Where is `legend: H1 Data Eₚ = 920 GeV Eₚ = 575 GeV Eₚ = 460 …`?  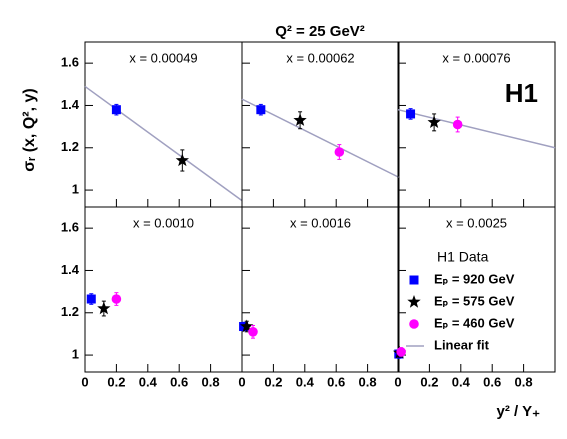
legend: H1 Data Eₚ = 920 GeV Eₚ = 575 GeV Eₚ = 460 … is located at coordinates (460, 300).